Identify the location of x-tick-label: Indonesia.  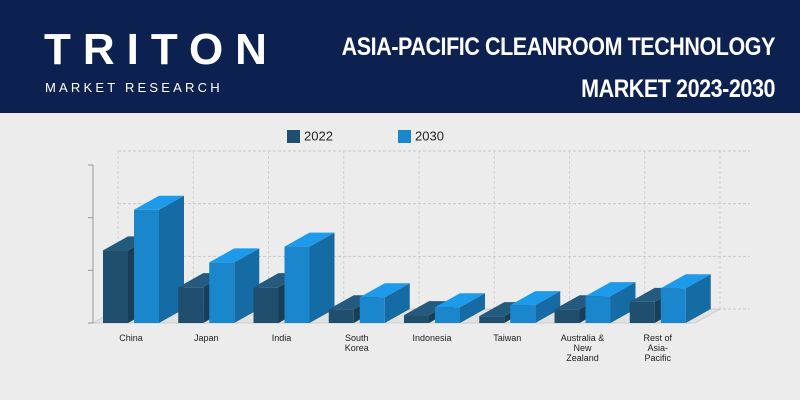
(432, 338).